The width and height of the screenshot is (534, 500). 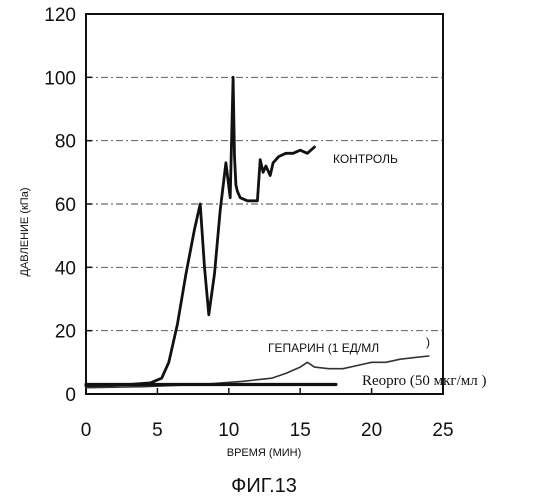 I want to click on x-tick-label-4: 20, so click(x=371, y=430).